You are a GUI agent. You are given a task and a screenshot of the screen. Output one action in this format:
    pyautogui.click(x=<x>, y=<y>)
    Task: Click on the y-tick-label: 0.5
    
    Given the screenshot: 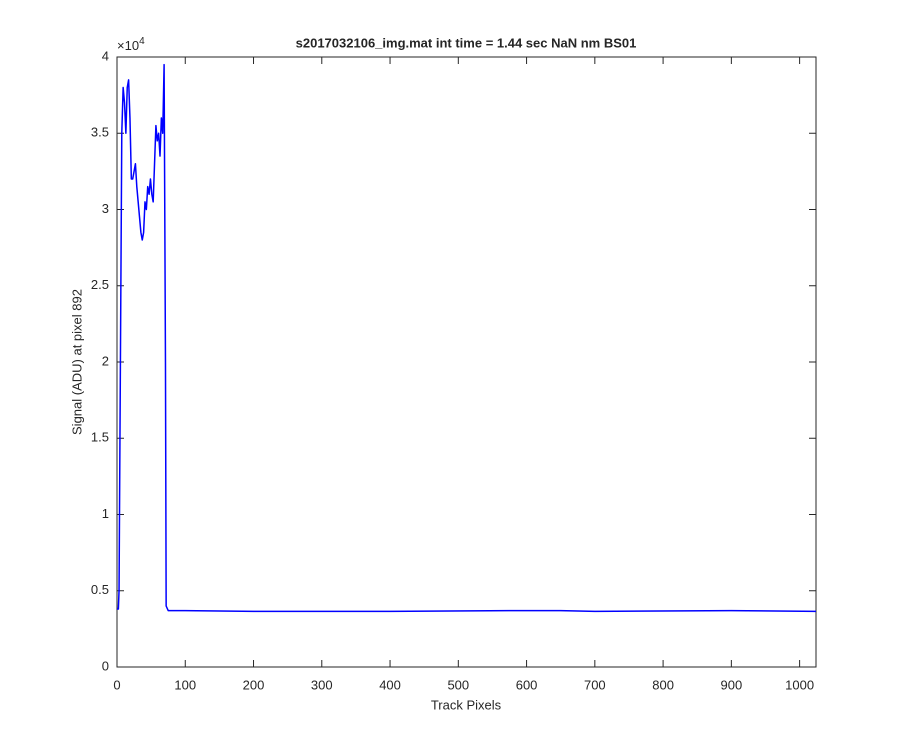 What is the action you would take?
    pyautogui.click(x=100, y=589)
    